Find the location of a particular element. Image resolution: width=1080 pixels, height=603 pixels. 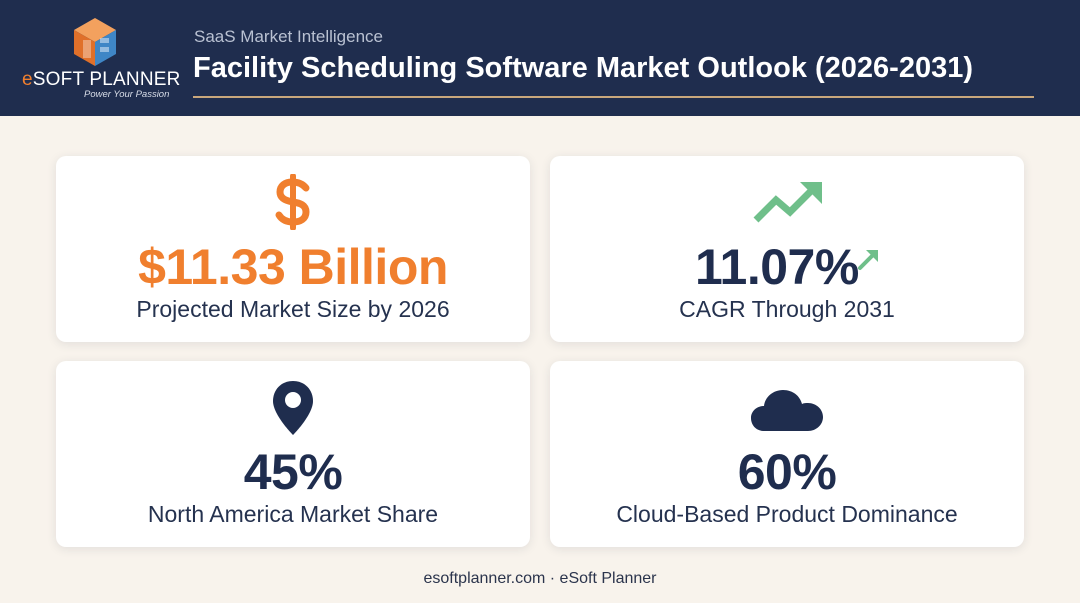

stat-value: $11.33 Billion is located at coordinates (293, 267).